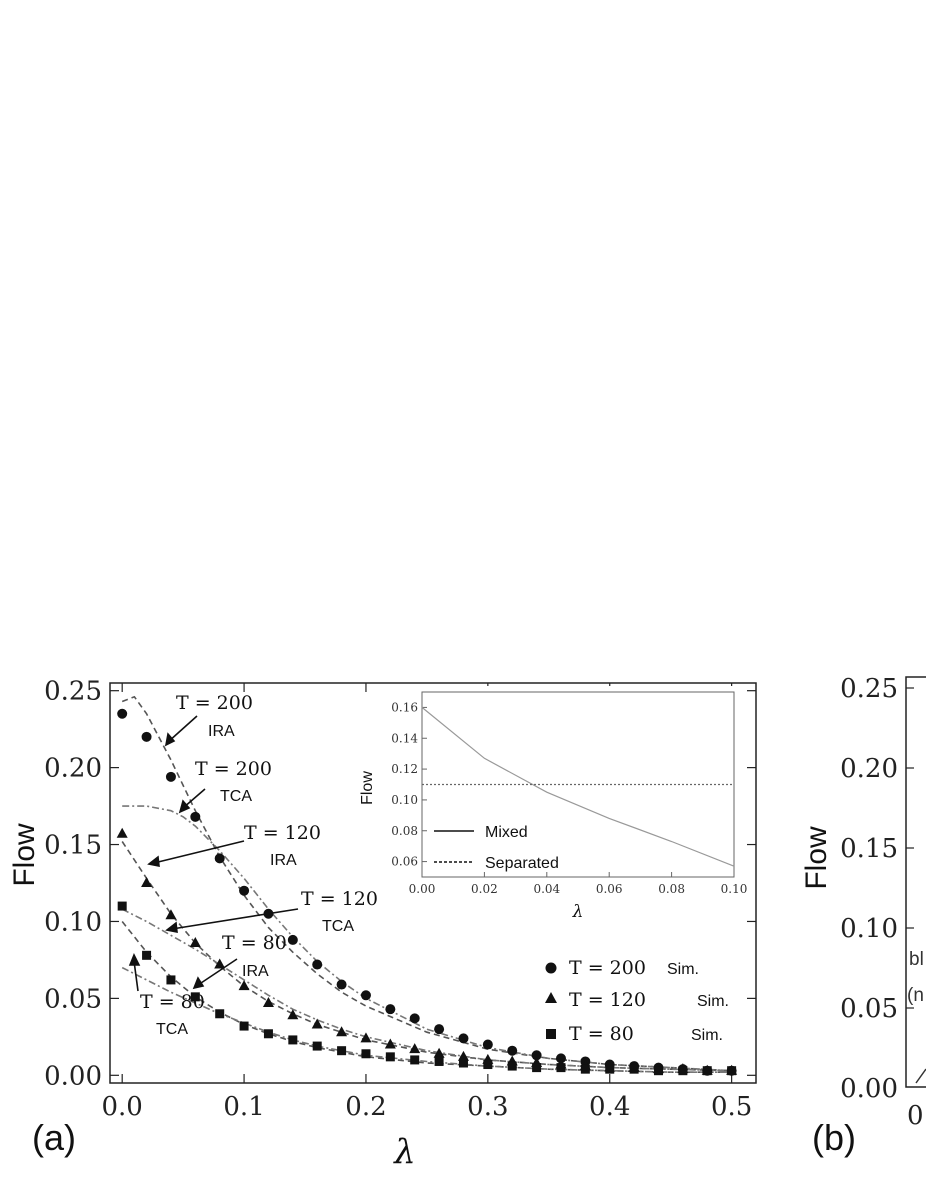  I want to click on inset-x-label: λ, so click(578, 912).